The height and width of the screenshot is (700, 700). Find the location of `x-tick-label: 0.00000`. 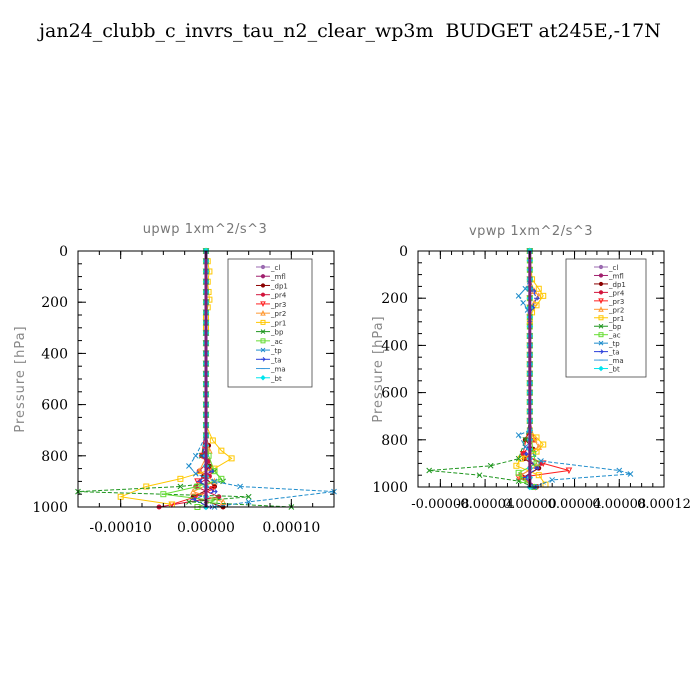

x-tick-label: 0.00000 is located at coordinates (206, 528).